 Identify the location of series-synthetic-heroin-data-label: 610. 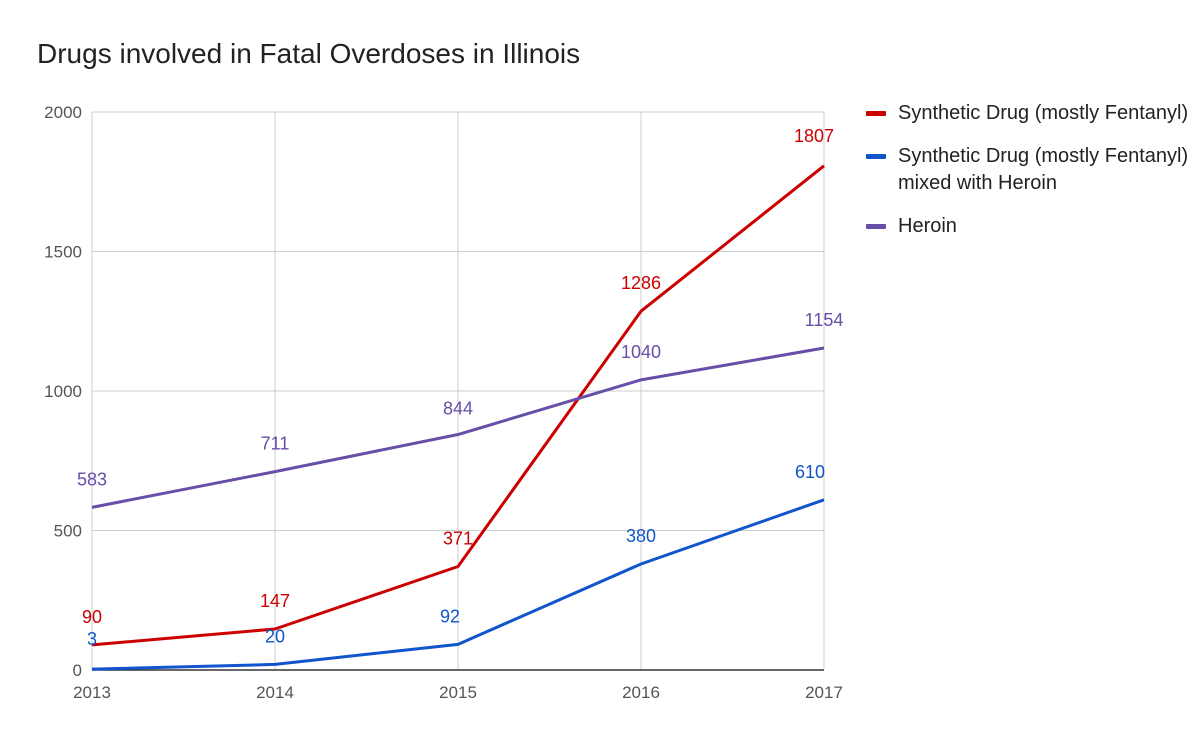
(810, 472).